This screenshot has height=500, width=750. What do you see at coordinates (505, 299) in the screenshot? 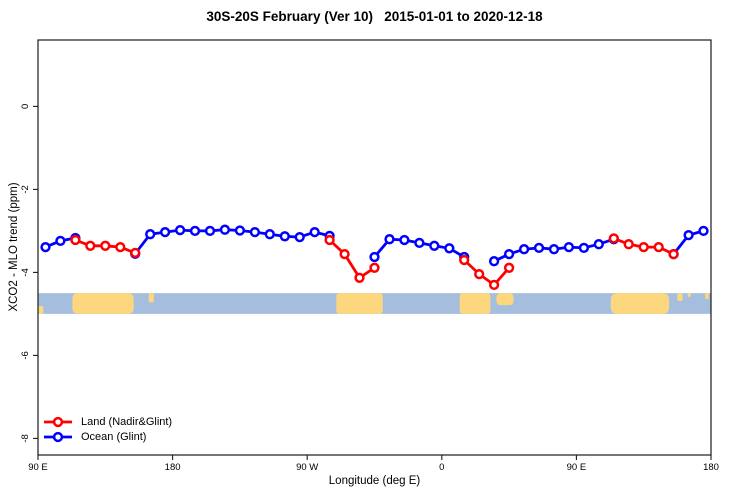
I see `map-band-land-patch-madagascar` at bounding box center [505, 299].